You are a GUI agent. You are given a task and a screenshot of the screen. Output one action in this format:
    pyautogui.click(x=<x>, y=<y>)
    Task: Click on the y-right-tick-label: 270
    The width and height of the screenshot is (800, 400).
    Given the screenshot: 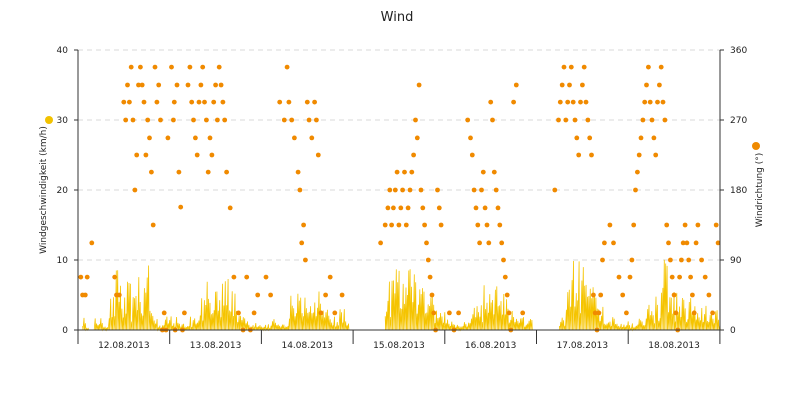 What is the action you would take?
    pyautogui.click(x=738, y=121)
    